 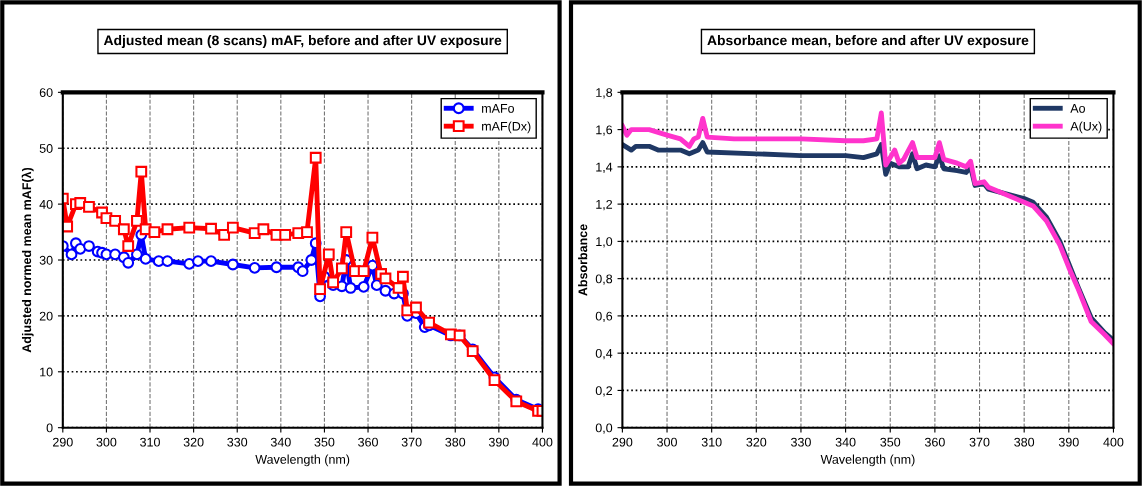 I want to click on y-tick-label: 60, so click(x=46, y=92).